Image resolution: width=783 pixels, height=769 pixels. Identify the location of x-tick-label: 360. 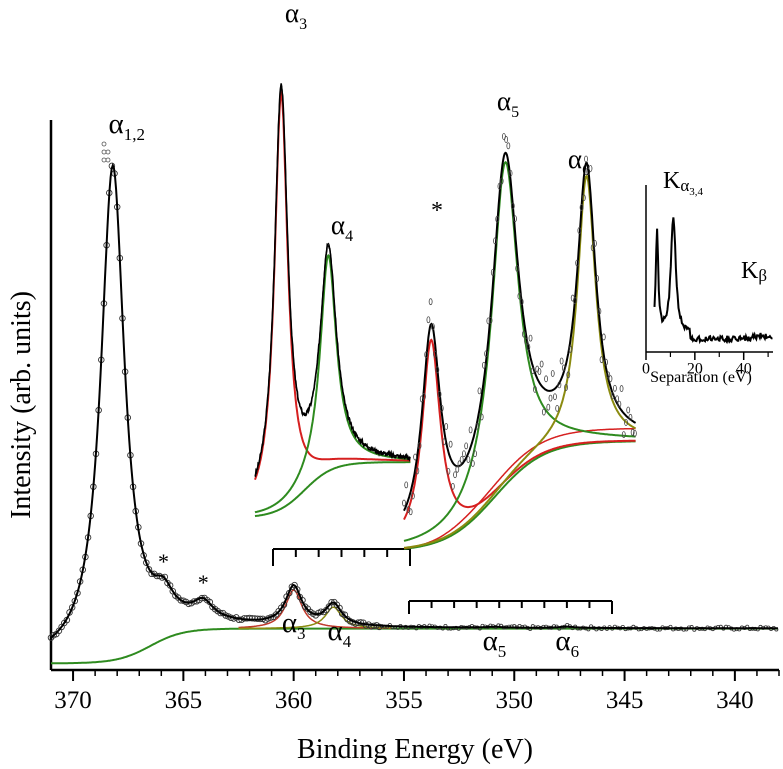
(294, 700).